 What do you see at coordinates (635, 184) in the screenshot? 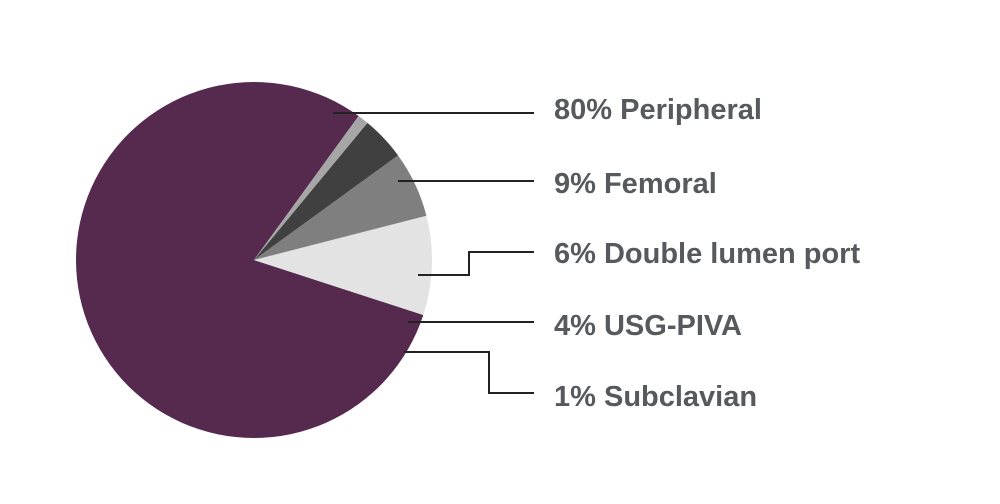
I see `slice-label-1: 9% Femoral` at bounding box center [635, 184].